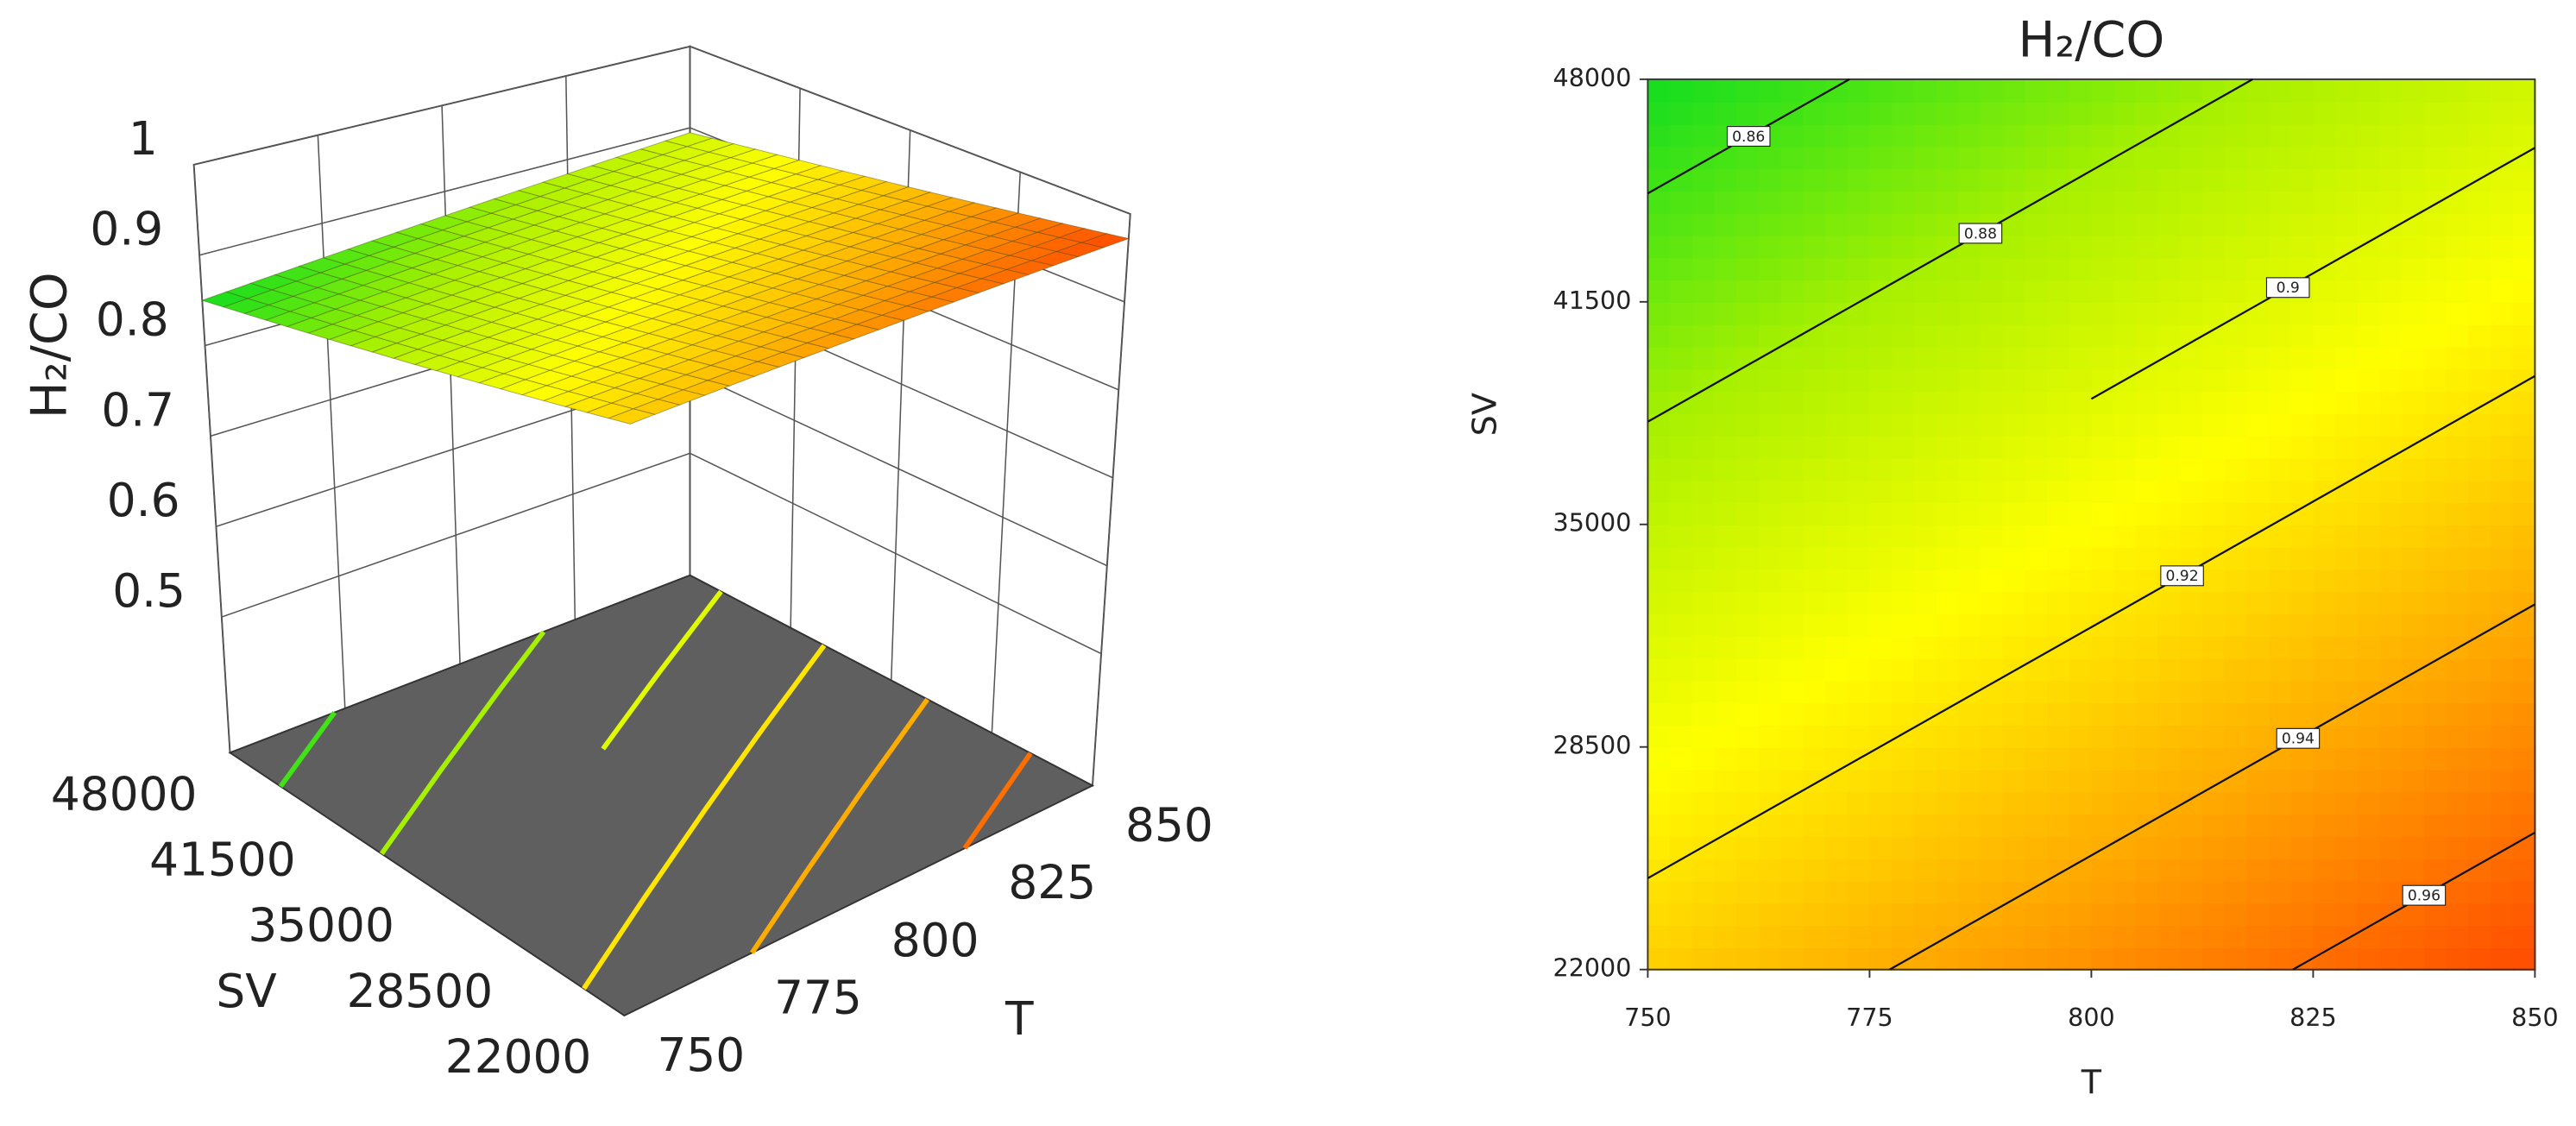  Describe the element at coordinates (2091, 1017) in the screenshot. I see `x-tick-label: 800` at that location.